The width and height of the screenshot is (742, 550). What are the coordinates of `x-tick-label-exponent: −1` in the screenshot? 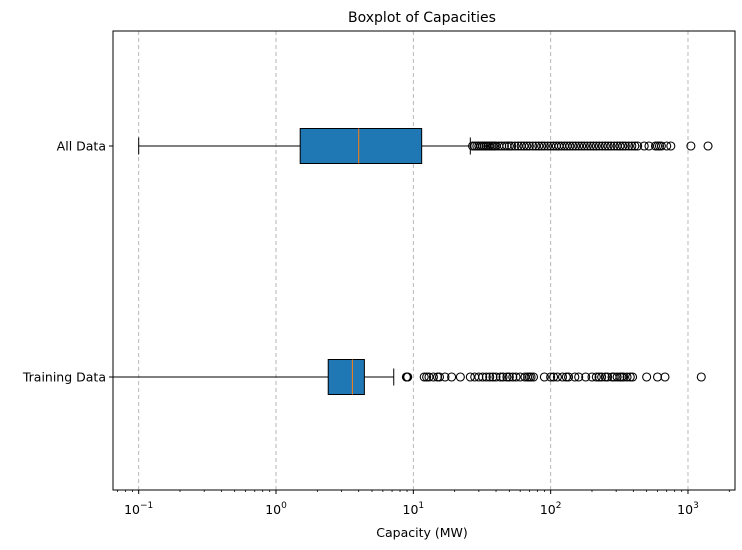 It's located at (146, 506).